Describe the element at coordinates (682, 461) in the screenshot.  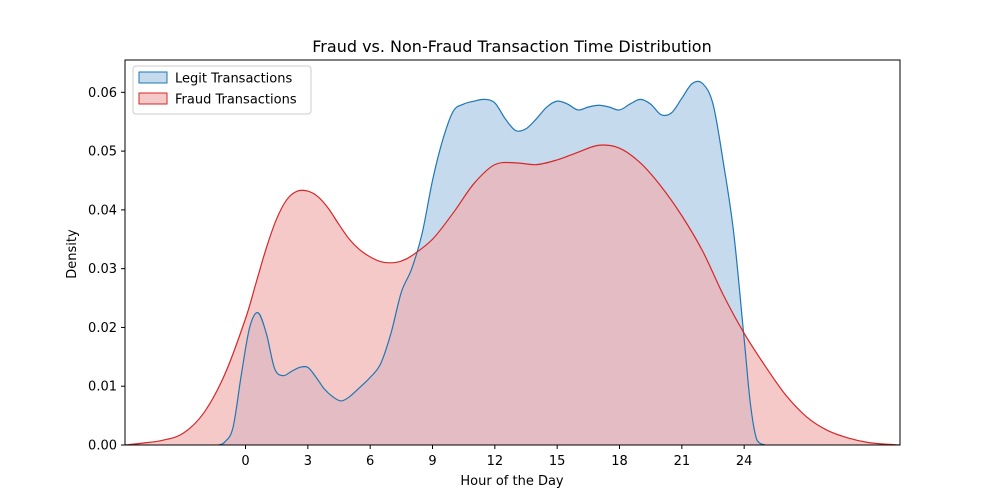
I see `x-tick-label: 21` at that location.